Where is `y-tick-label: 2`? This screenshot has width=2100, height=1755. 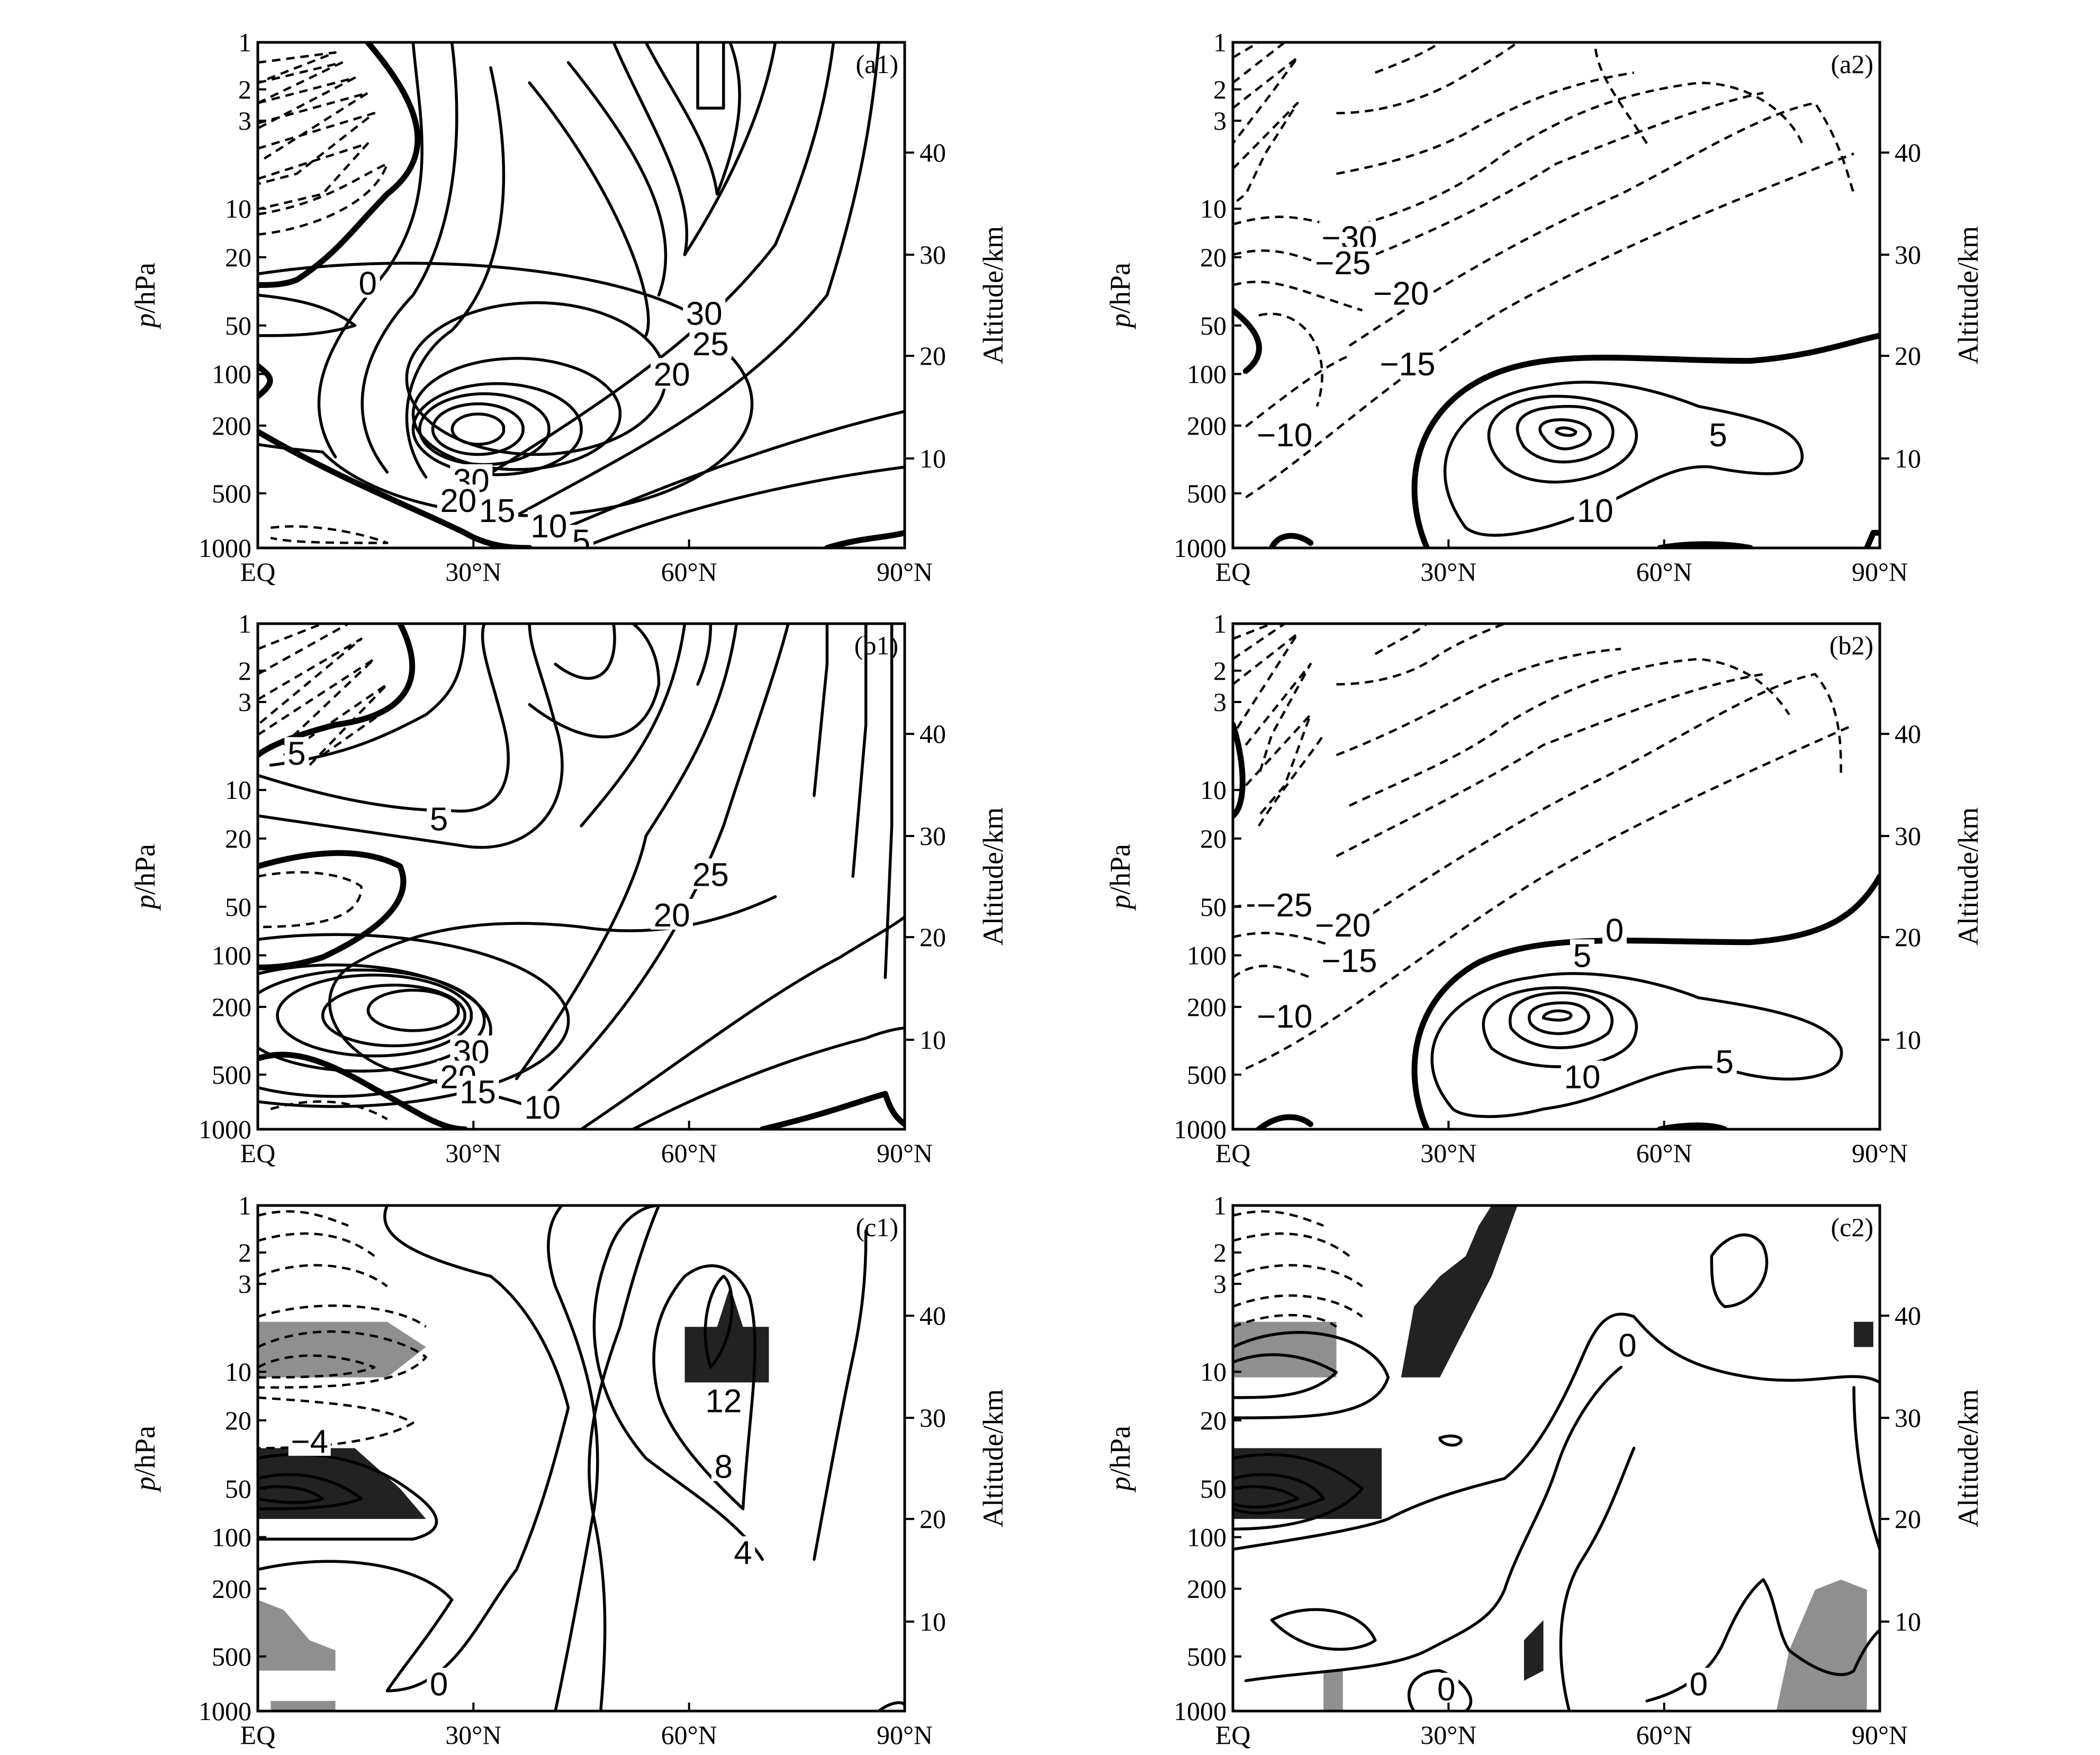
y-tick-label: 2 is located at coordinates (245, 1252).